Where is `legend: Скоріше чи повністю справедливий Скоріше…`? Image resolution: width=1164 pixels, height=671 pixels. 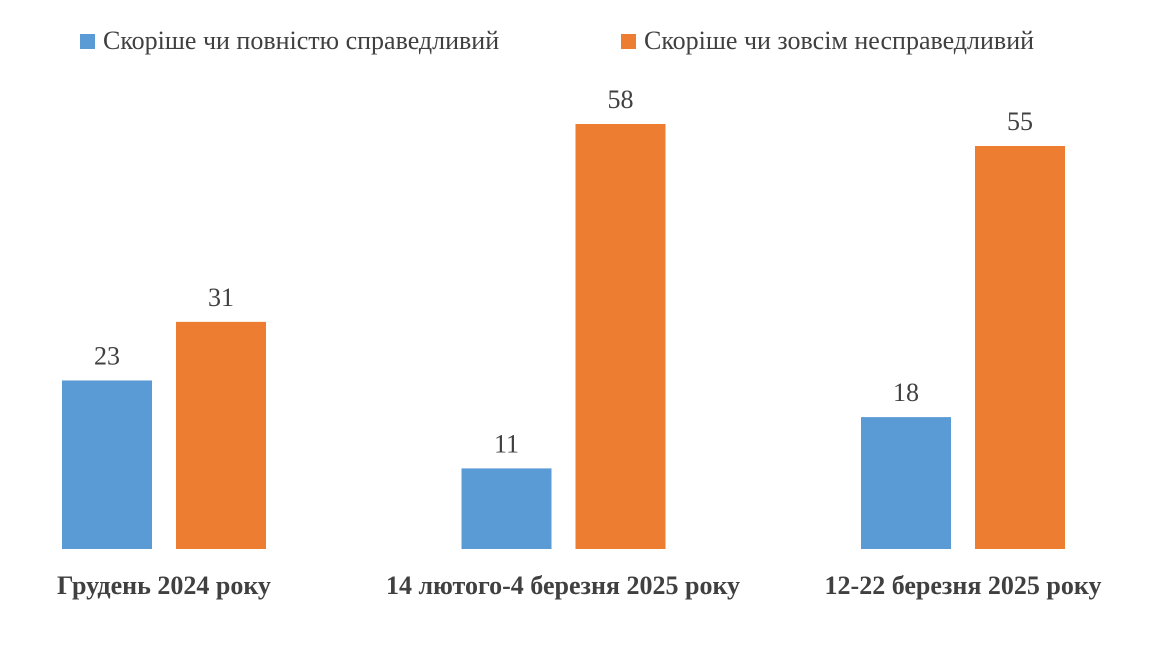 legend: Скоріше чи повністю справедливий Скоріше… is located at coordinates (582, 44).